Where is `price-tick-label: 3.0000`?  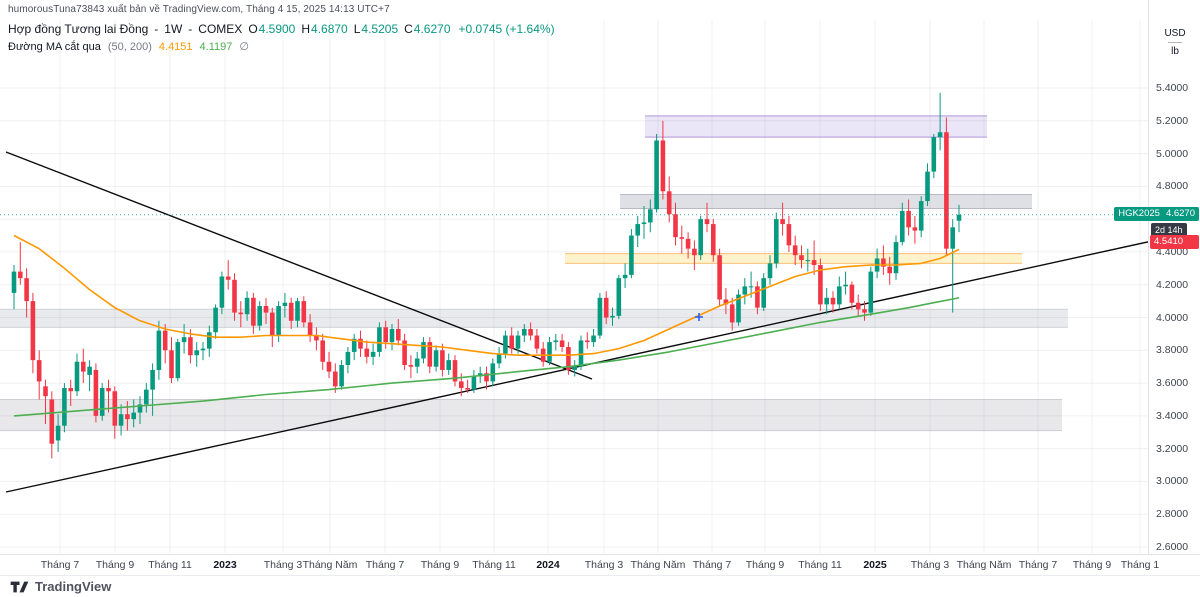
price-tick-label: 3.0000 is located at coordinates (1172, 481).